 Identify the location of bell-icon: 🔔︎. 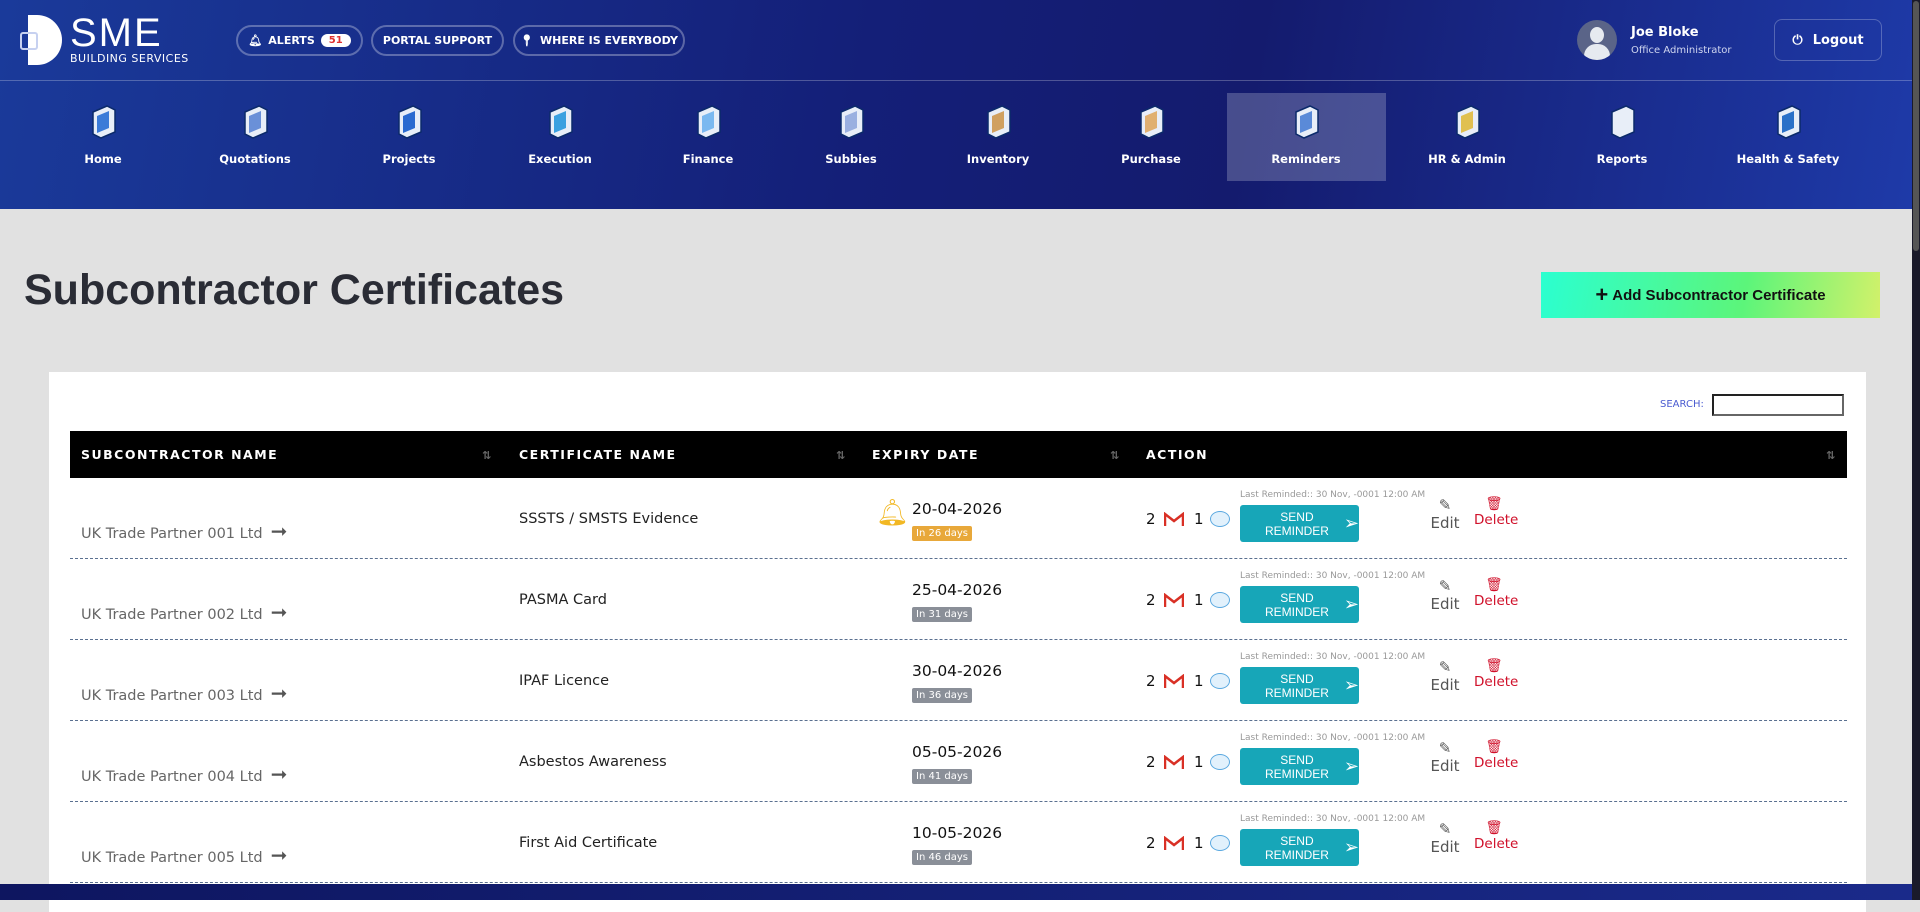
(255, 40).